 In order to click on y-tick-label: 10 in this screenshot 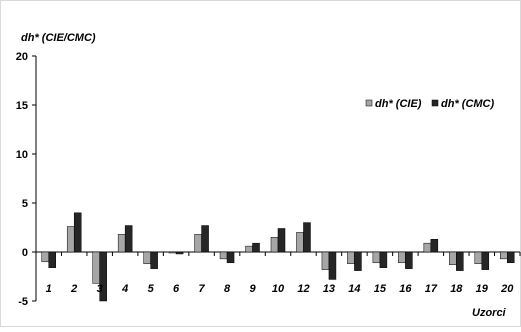, I will do `click(22, 155)`.